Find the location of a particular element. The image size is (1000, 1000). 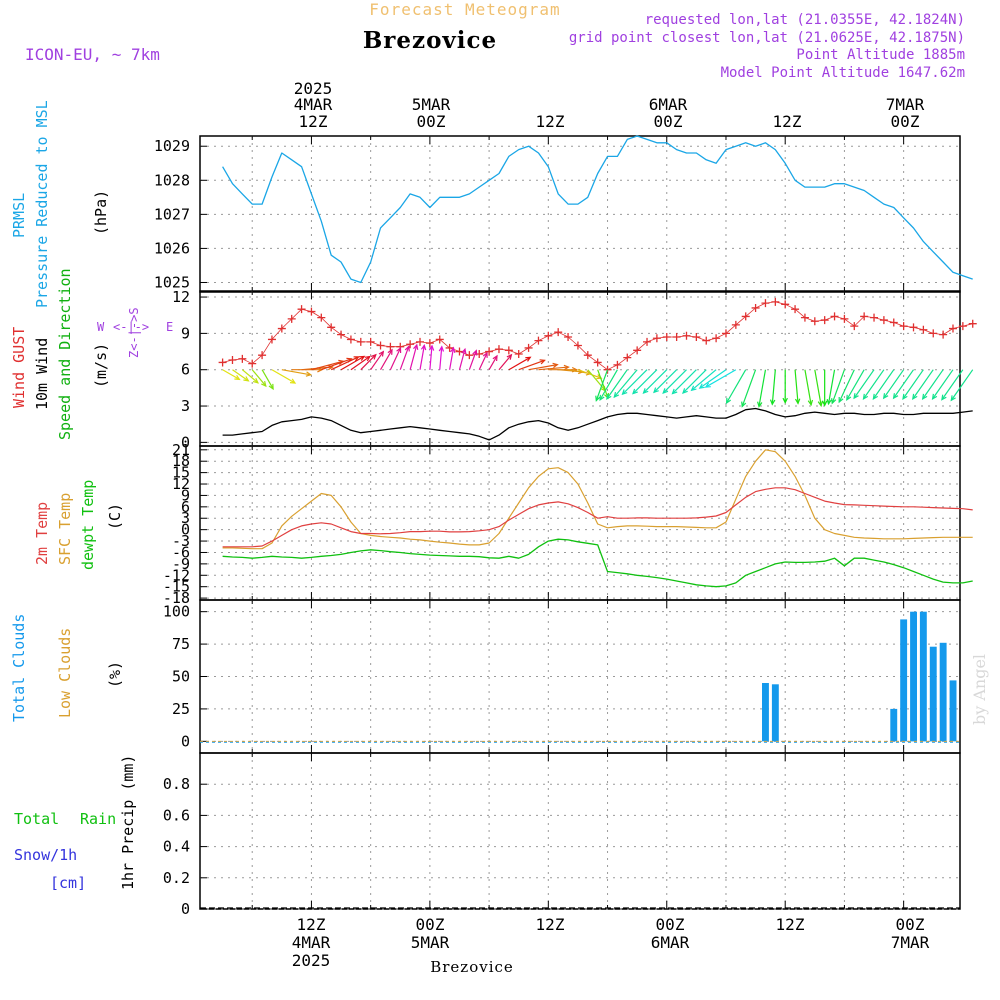

wind-y-tick-label: 12 is located at coordinates (181, 297).